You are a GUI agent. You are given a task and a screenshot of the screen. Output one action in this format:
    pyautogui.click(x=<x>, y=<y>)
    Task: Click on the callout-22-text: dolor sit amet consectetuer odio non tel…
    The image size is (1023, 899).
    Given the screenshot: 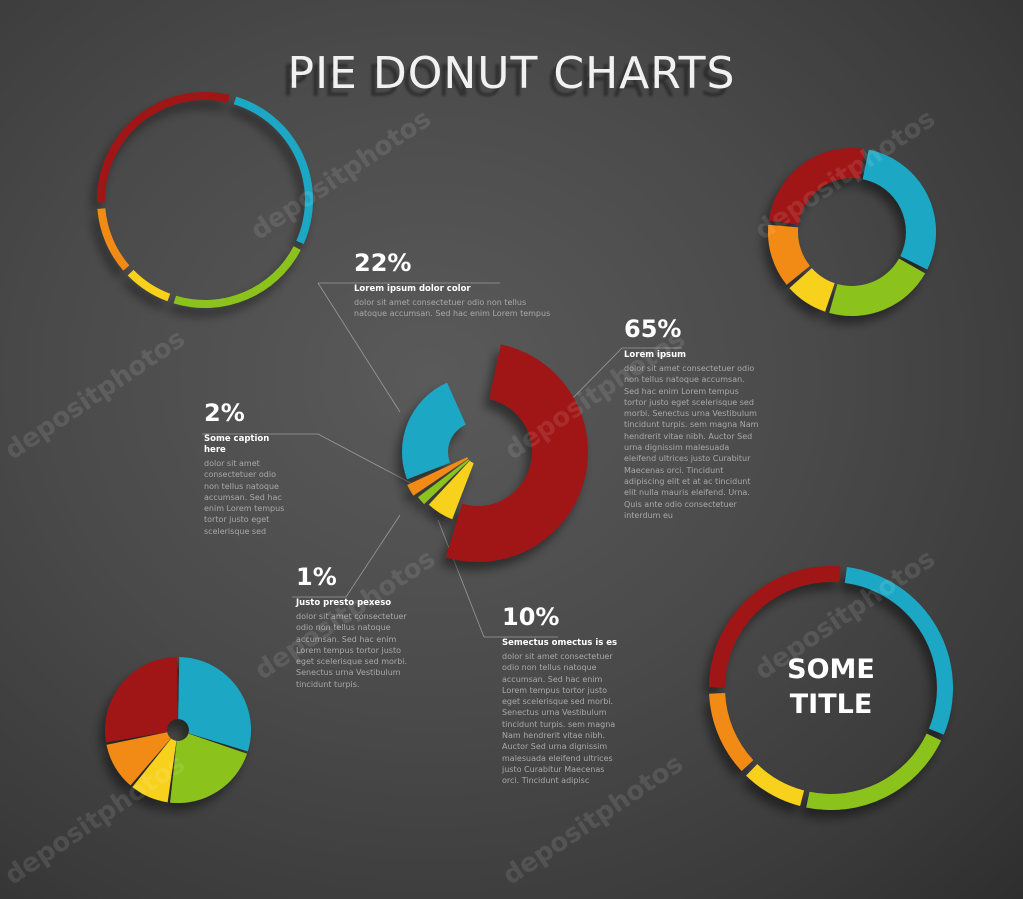 What is the action you would take?
    pyautogui.click(x=452, y=308)
    